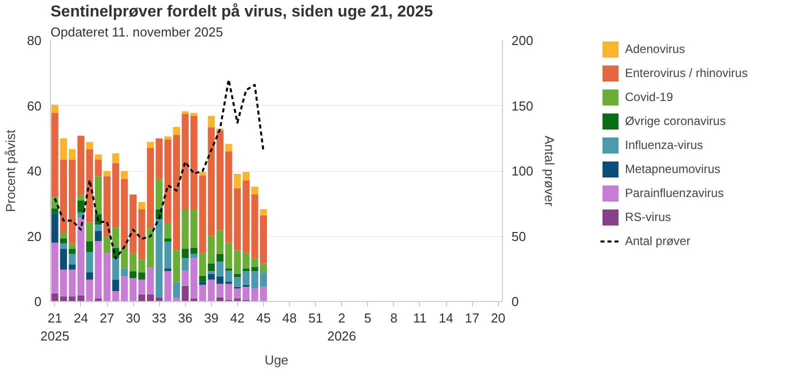  Describe the element at coordinates (657, 241) in the screenshot. I see `legend-label: Antal prøver` at that location.